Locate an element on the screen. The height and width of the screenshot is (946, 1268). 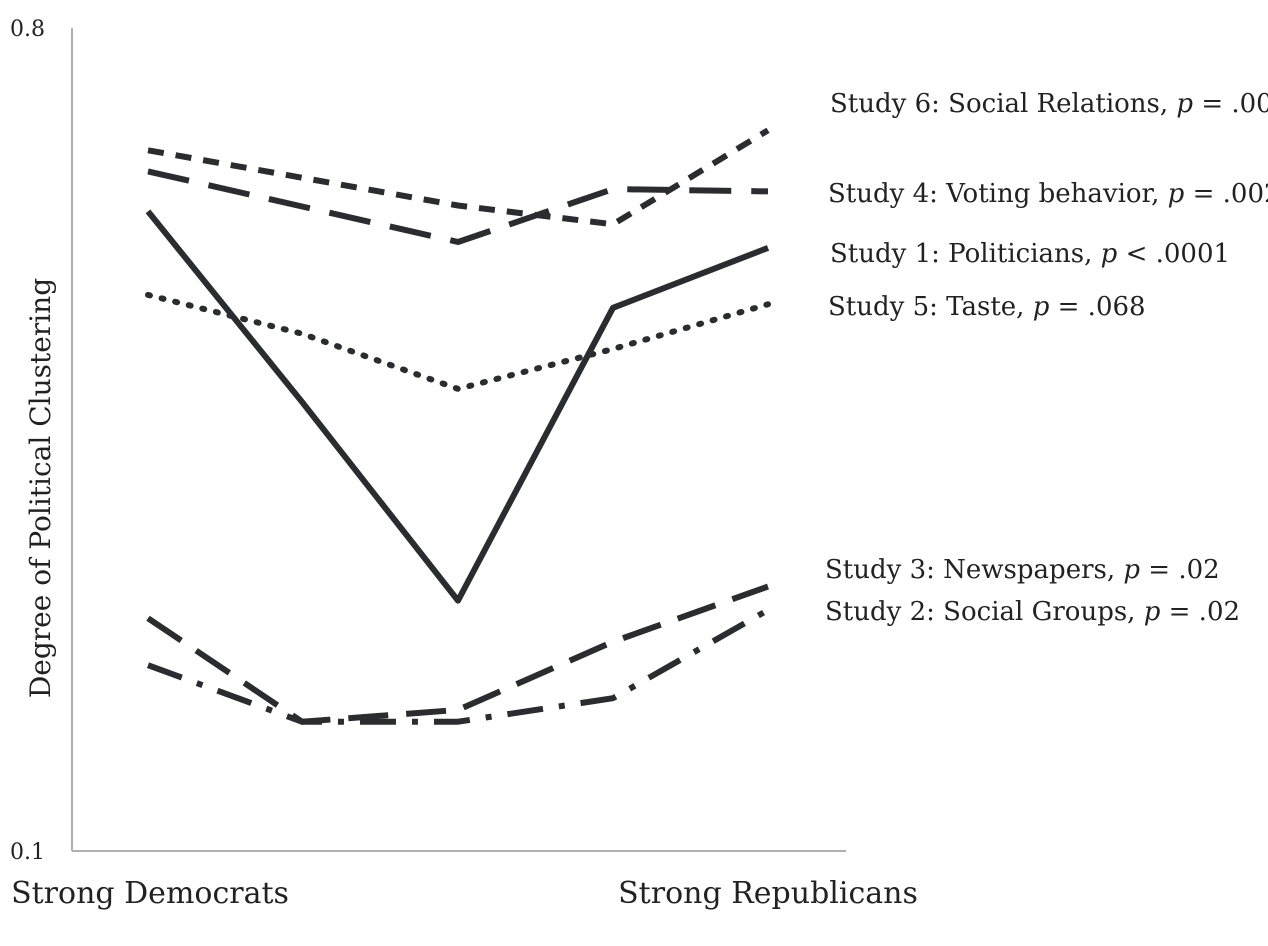
x-tick-label: Strong Republicans is located at coordinates (768, 893).